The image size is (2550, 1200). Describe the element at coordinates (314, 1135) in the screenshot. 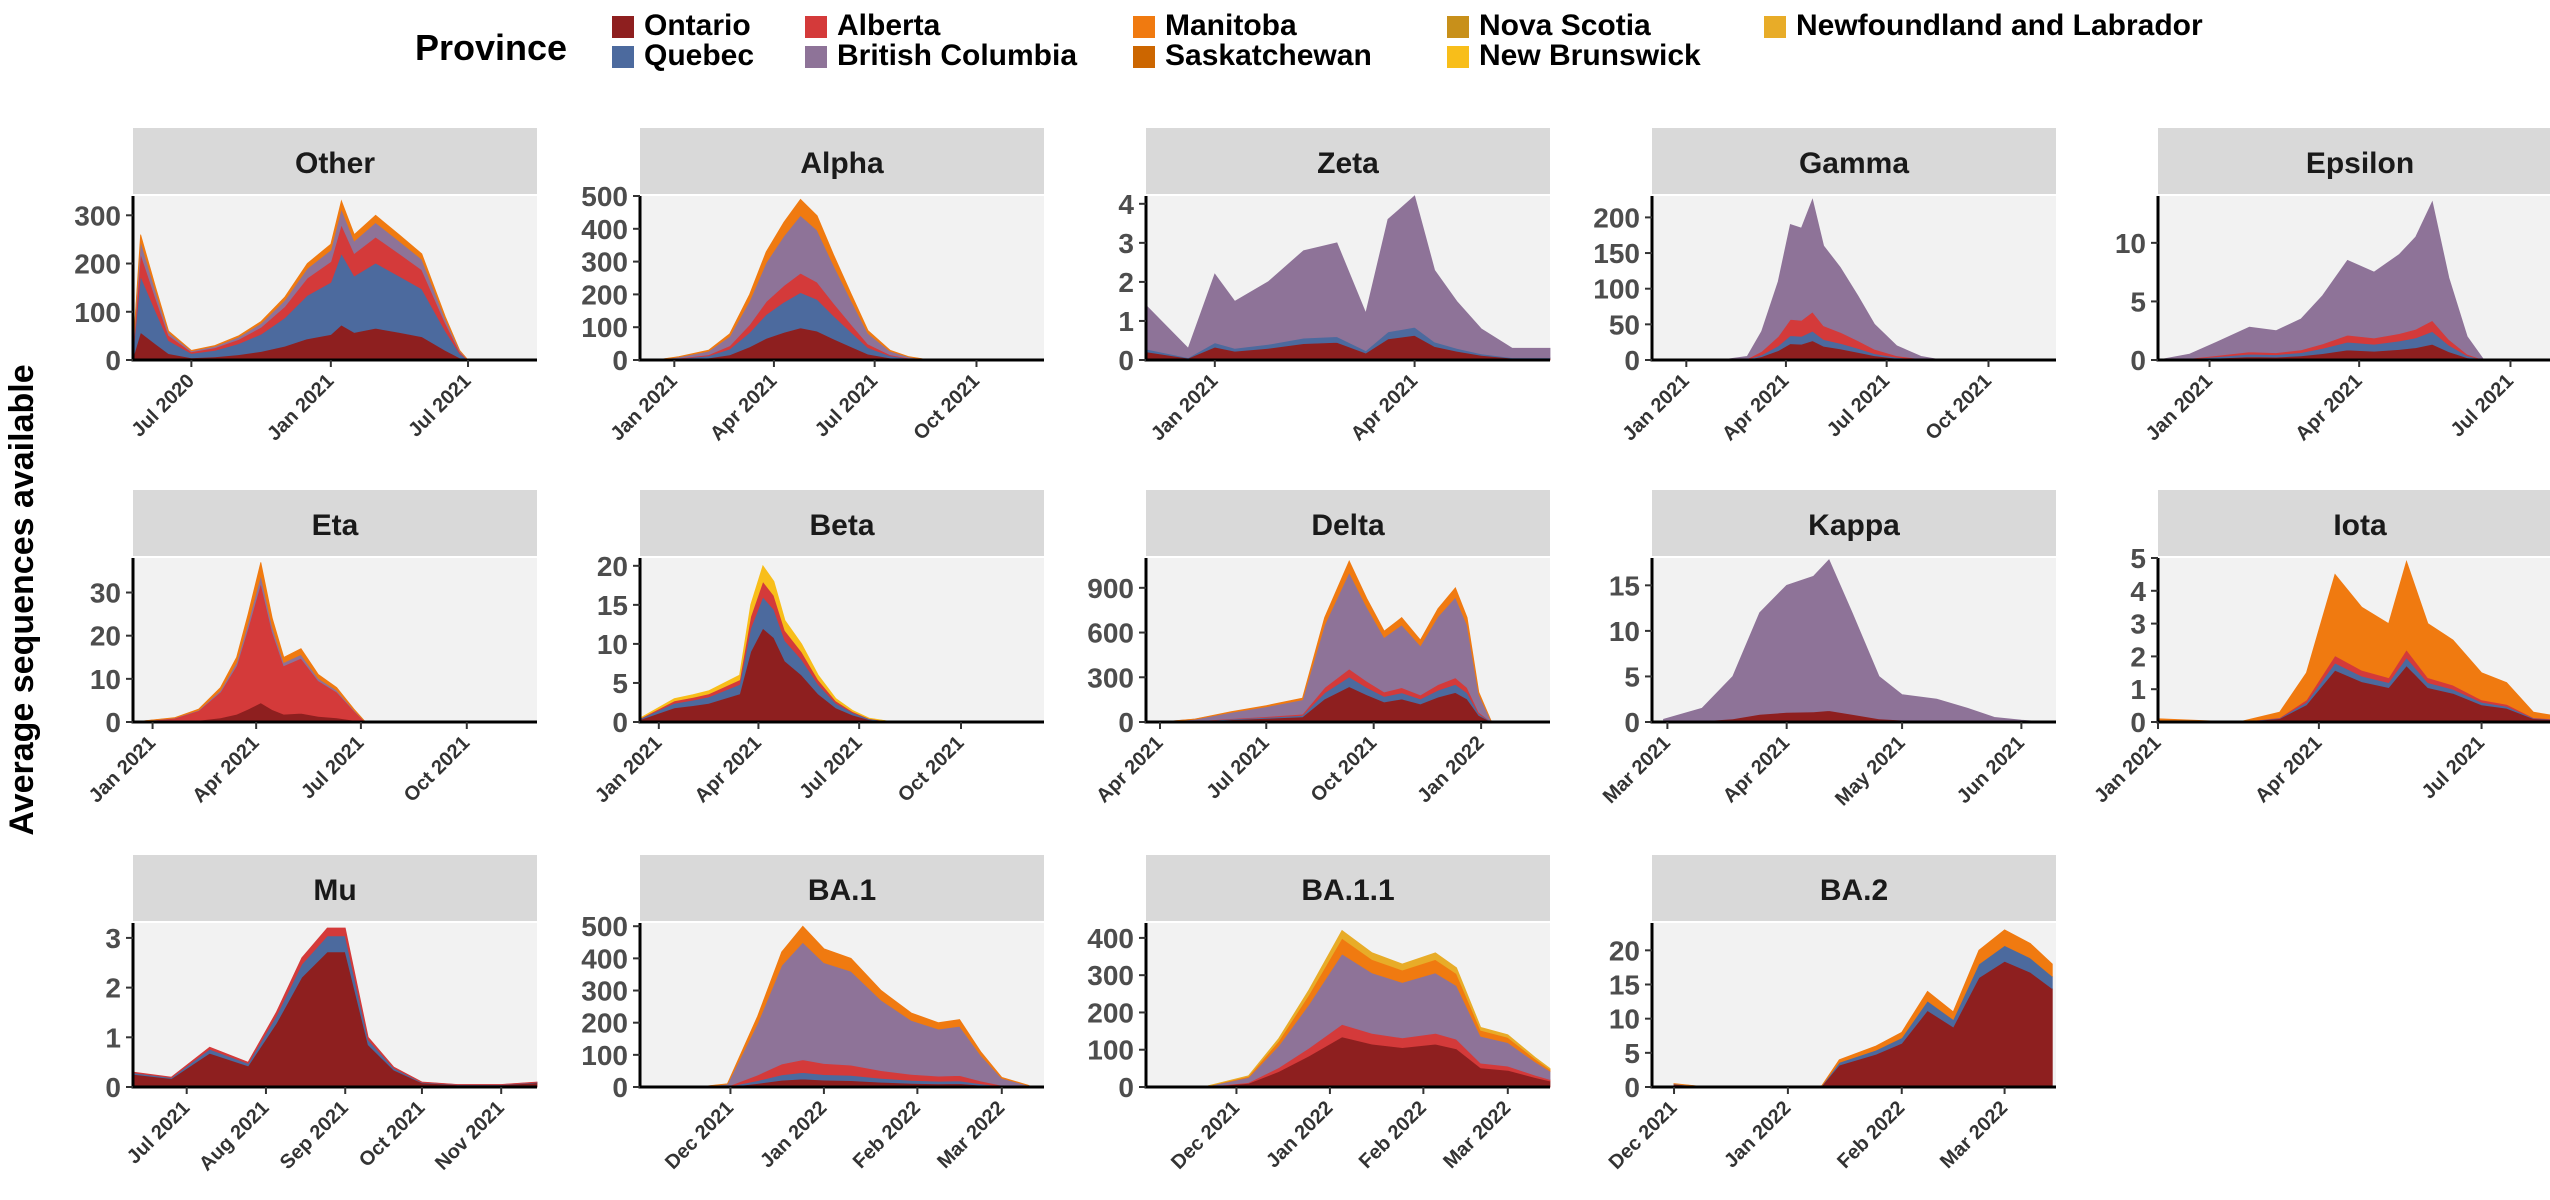

I see `x-tick-label: Sep 2021` at that location.